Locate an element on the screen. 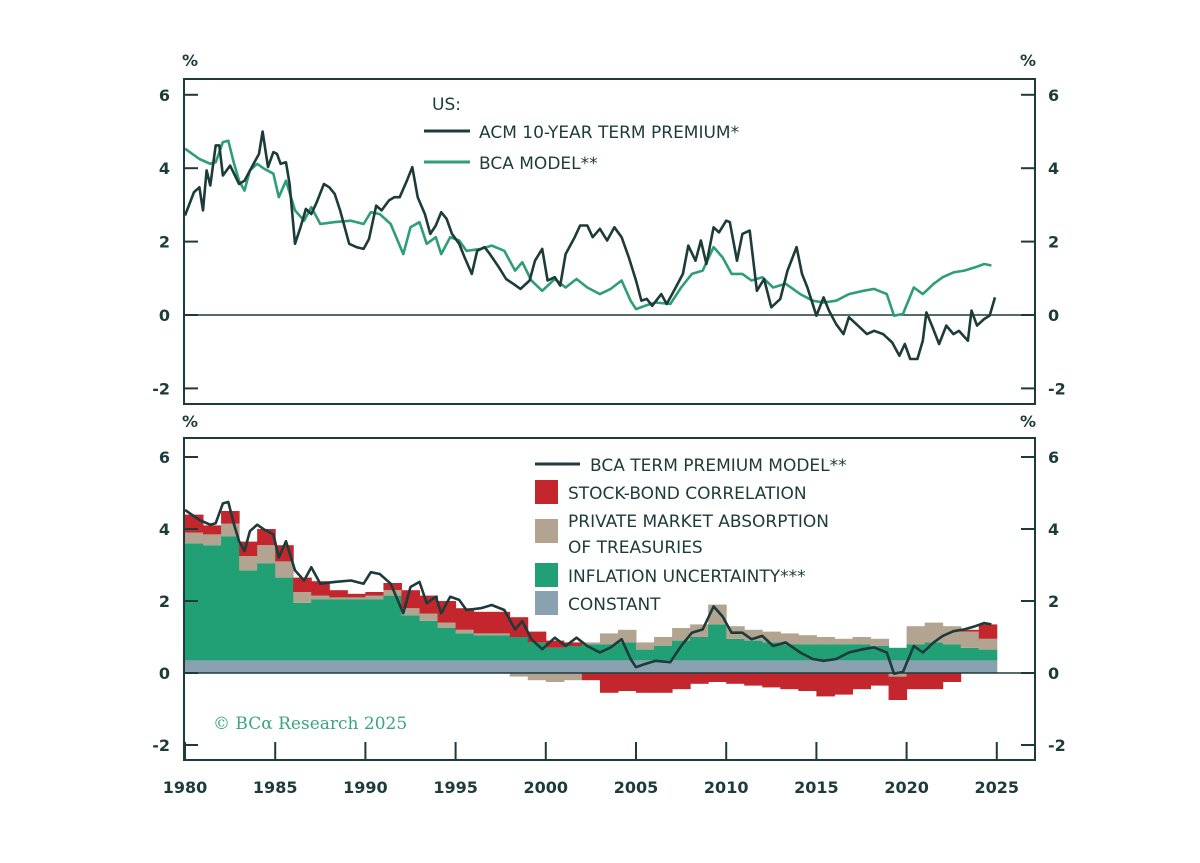 The width and height of the screenshot is (1200, 863). legend-label-model: BCA TERM PREMIUM MODEL** is located at coordinates (718, 466).